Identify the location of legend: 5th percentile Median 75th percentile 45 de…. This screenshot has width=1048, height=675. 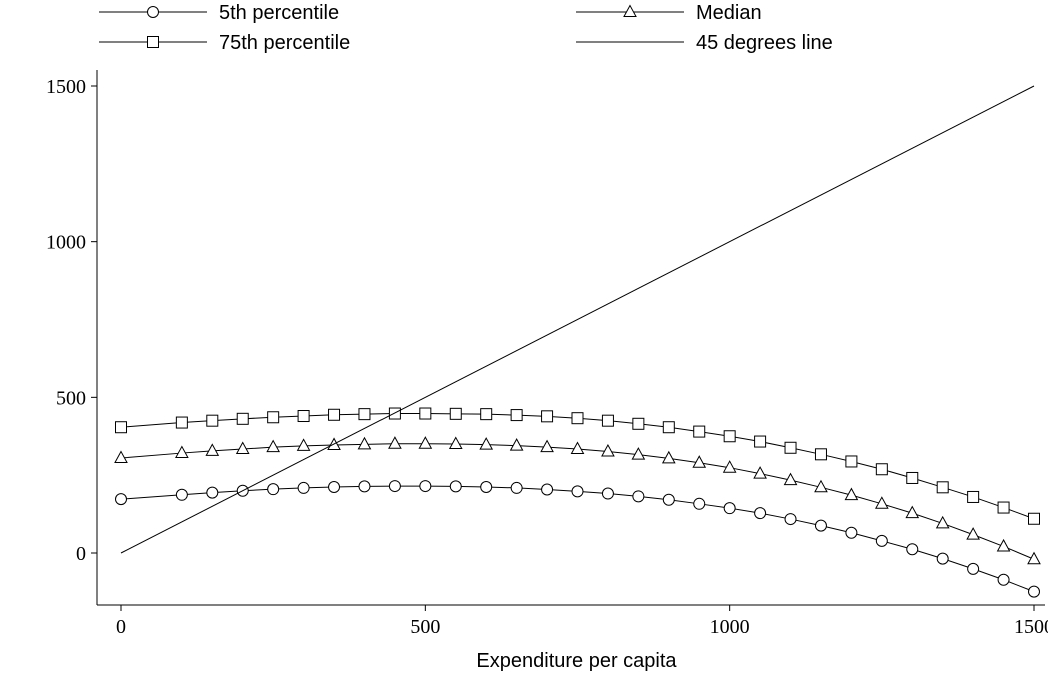
(466, 28).